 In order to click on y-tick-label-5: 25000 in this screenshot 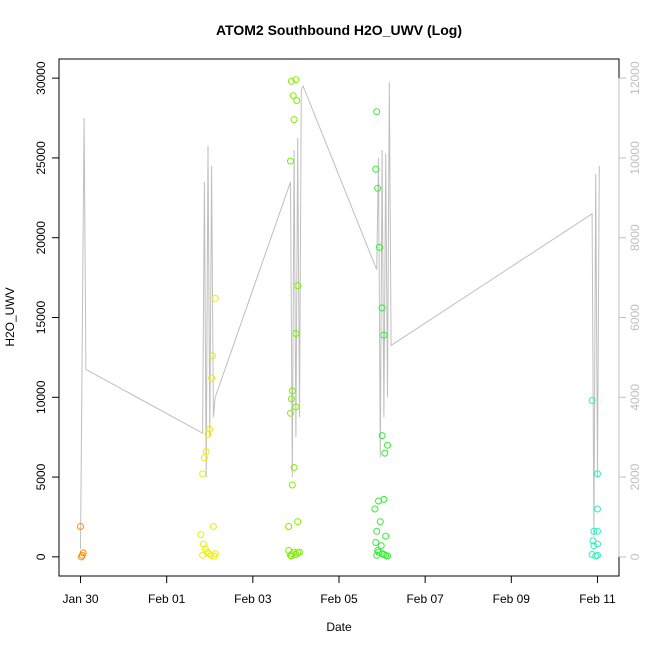, I will do `click(41, 158)`.